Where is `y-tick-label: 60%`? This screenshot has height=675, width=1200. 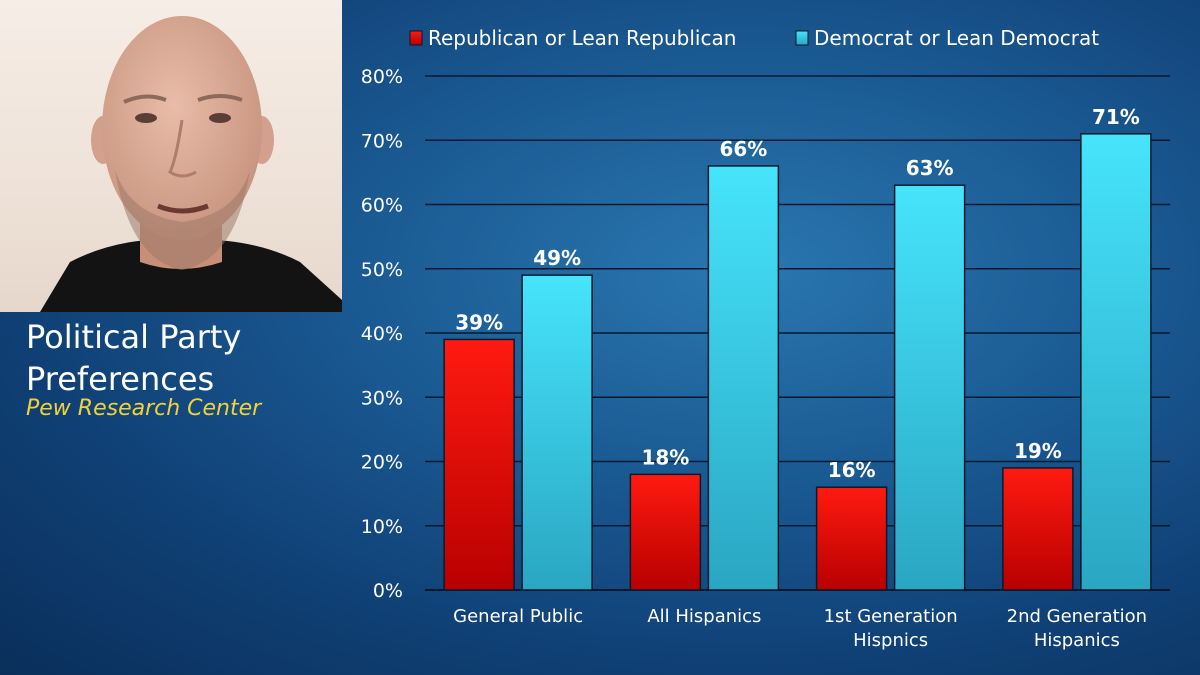 y-tick-label: 60% is located at coordinates (382, 206).